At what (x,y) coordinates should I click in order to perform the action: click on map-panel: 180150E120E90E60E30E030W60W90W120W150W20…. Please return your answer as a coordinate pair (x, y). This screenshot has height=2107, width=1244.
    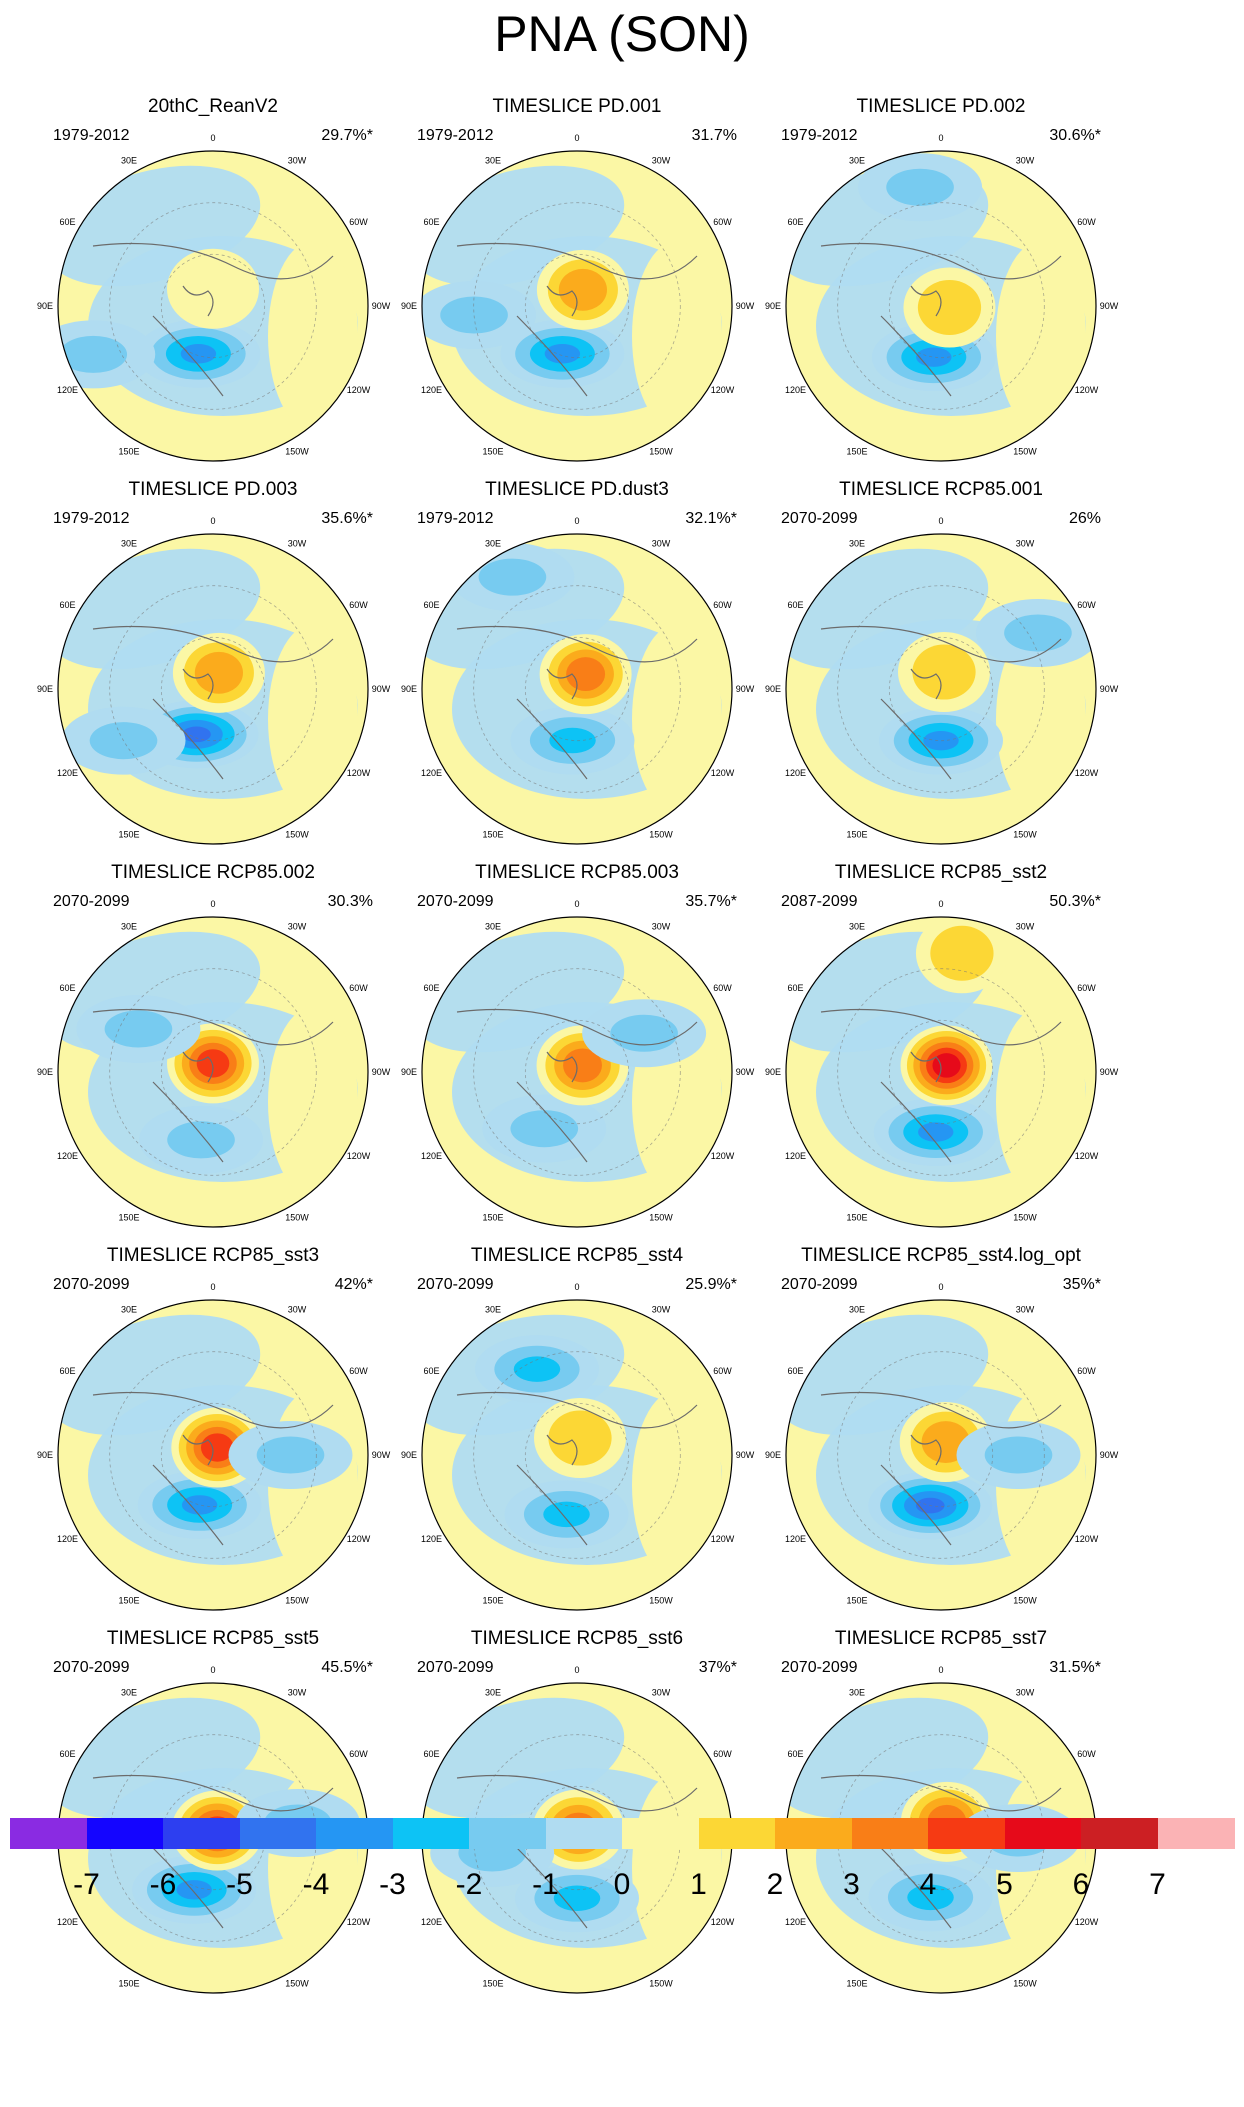
    Looking at the image, I should click on (213, 281).